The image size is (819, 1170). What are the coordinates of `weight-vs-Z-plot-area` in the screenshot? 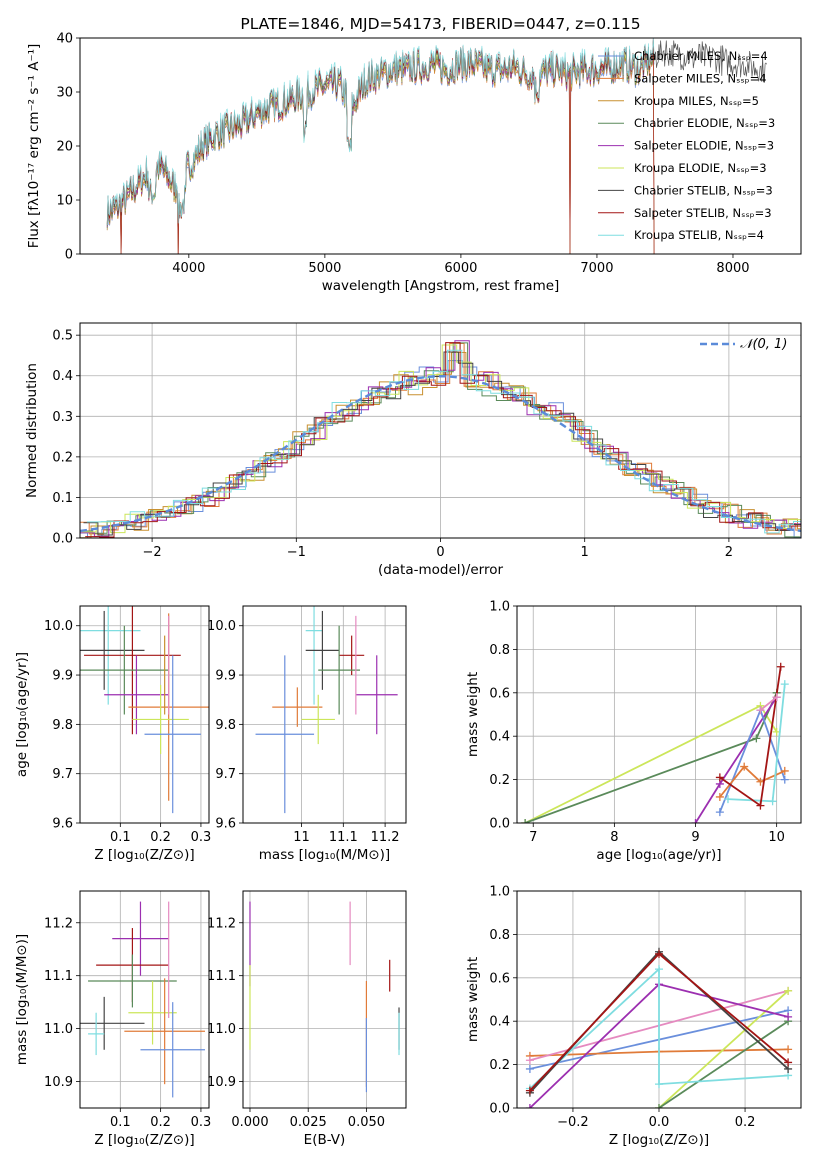 It's located at (659, 1027).